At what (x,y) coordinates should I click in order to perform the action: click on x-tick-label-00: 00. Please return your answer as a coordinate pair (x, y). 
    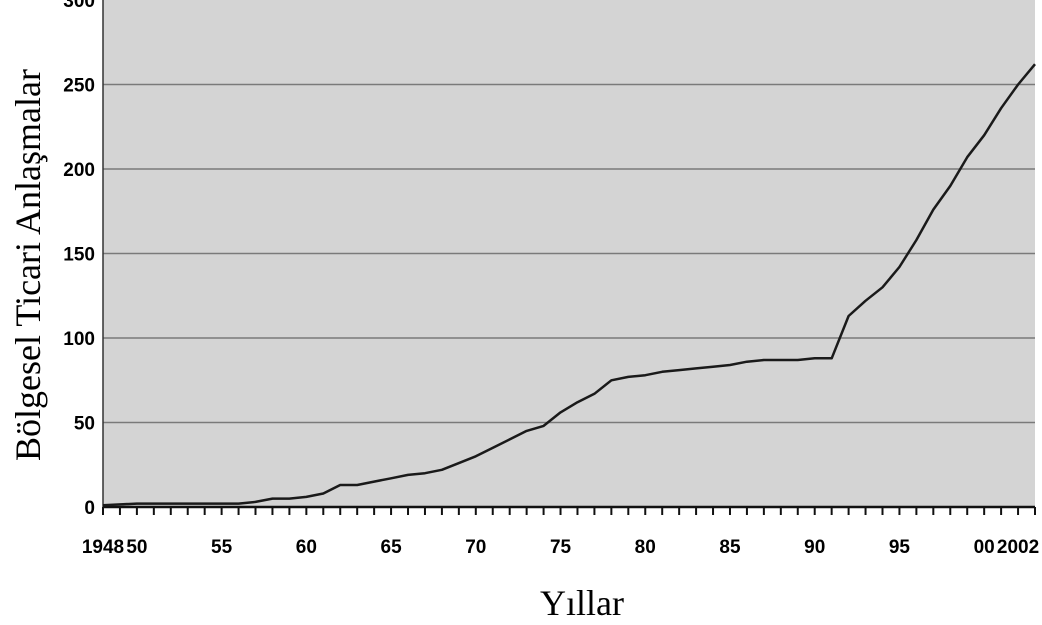
    Looking at the image, I should click on (984, 547).